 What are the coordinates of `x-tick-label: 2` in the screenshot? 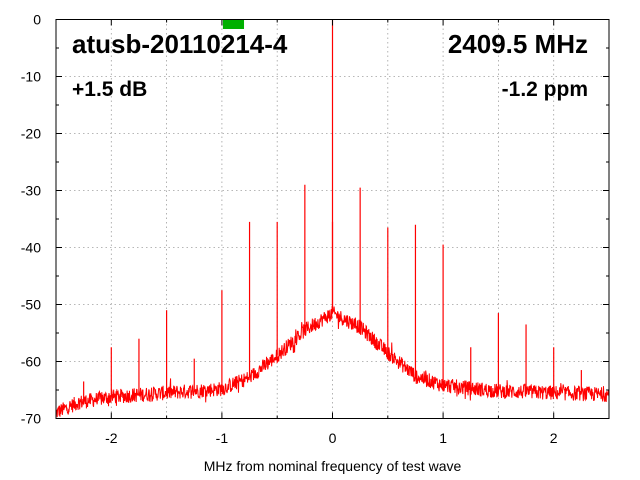 It's located at (554, 438).